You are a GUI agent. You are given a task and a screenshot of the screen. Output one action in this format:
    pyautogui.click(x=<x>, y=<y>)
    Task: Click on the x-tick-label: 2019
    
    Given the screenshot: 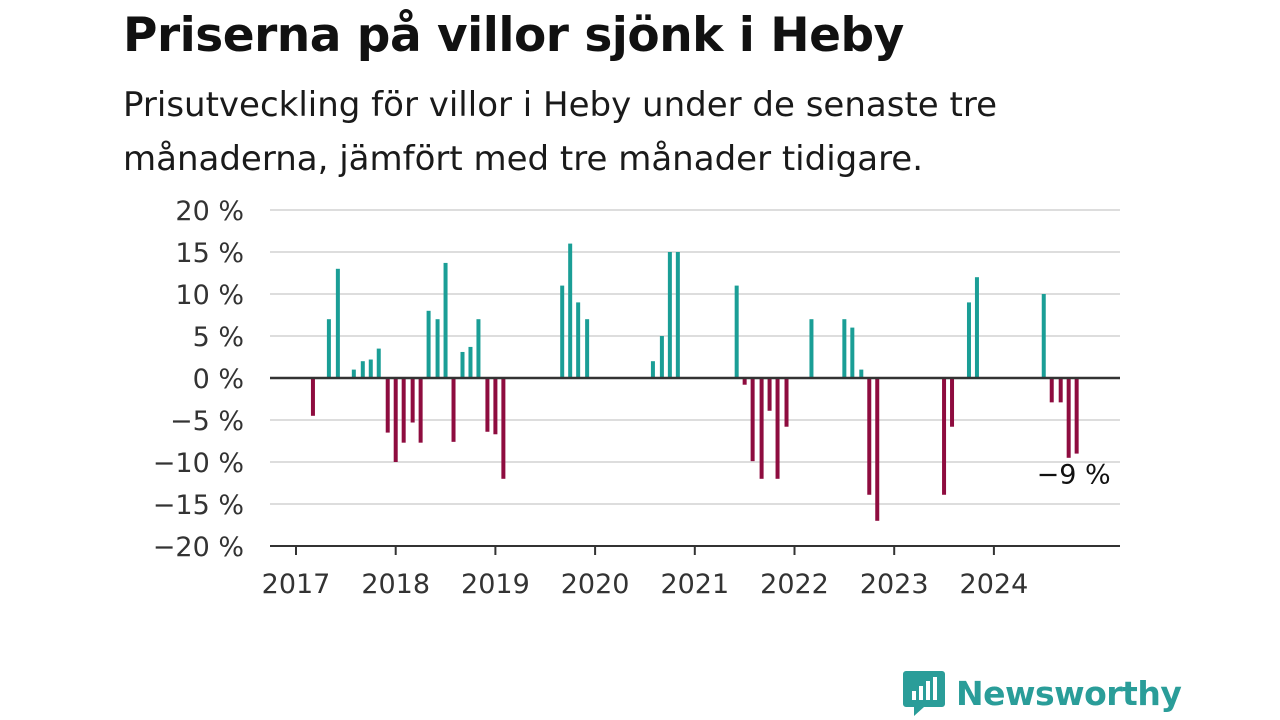 What is the action you would take?
    pyautogui.click(x=495, y=584)
    